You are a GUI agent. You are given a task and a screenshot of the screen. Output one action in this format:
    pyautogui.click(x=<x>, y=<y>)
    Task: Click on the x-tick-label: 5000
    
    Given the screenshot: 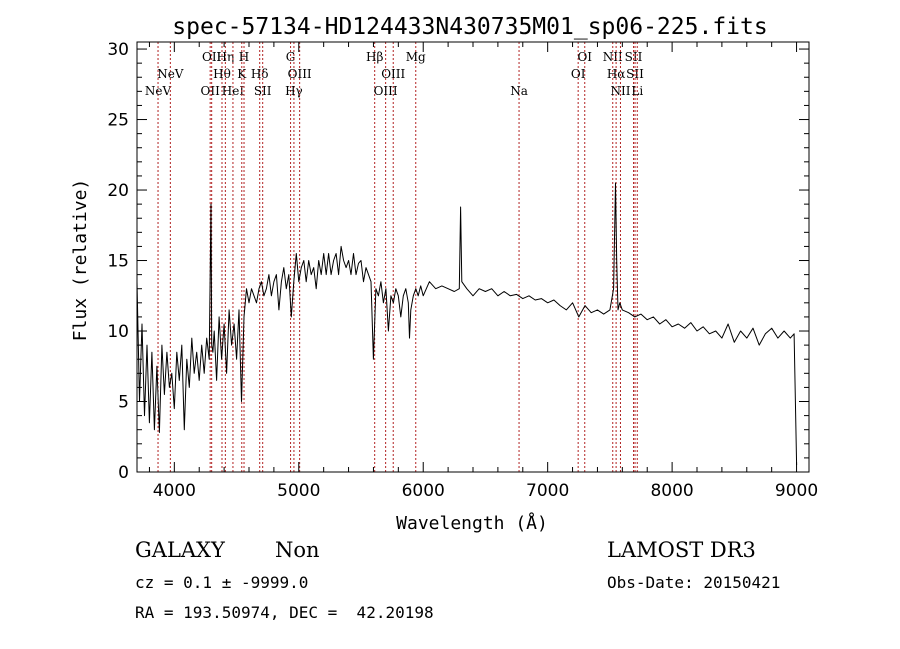 What is the action you would take?
    pyautogui.click(x=298, y=491)
    